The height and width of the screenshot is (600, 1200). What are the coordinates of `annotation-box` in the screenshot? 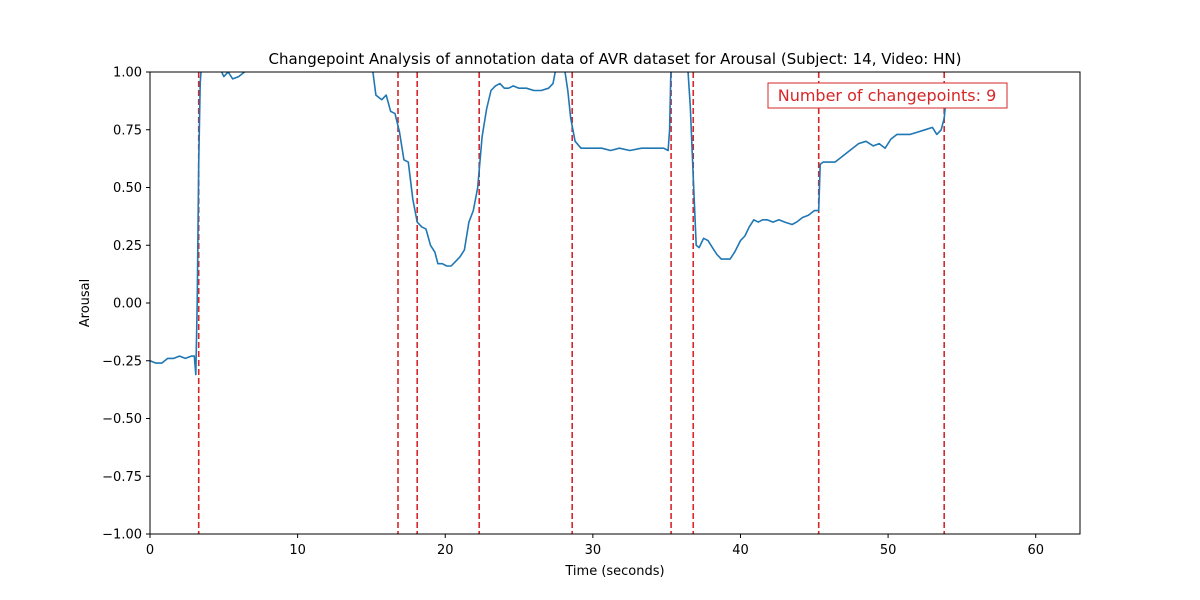 It's located at (887, 95).